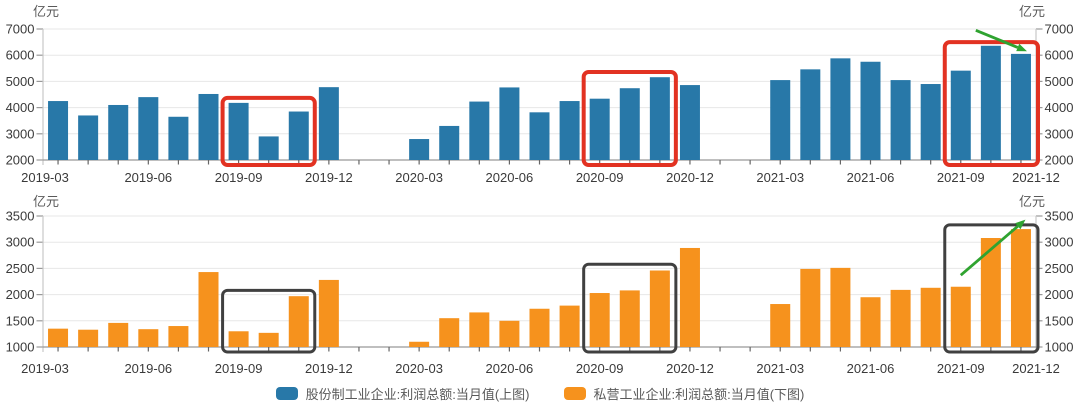 The width and height of the screenshot is (1080, 409). Describe the element at coordinates (1059, 133) in the screenshot. I see `y-axis-label-right: 3000` at that location.